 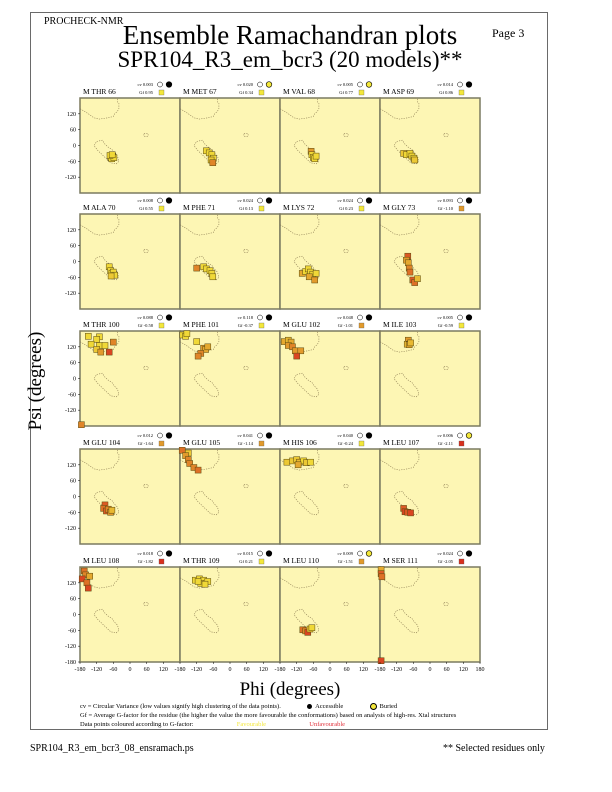 I want to click on ramachandran-panel: M HIS 106 cv 0.040 Gf -0.24, so click(x=330, y=488).